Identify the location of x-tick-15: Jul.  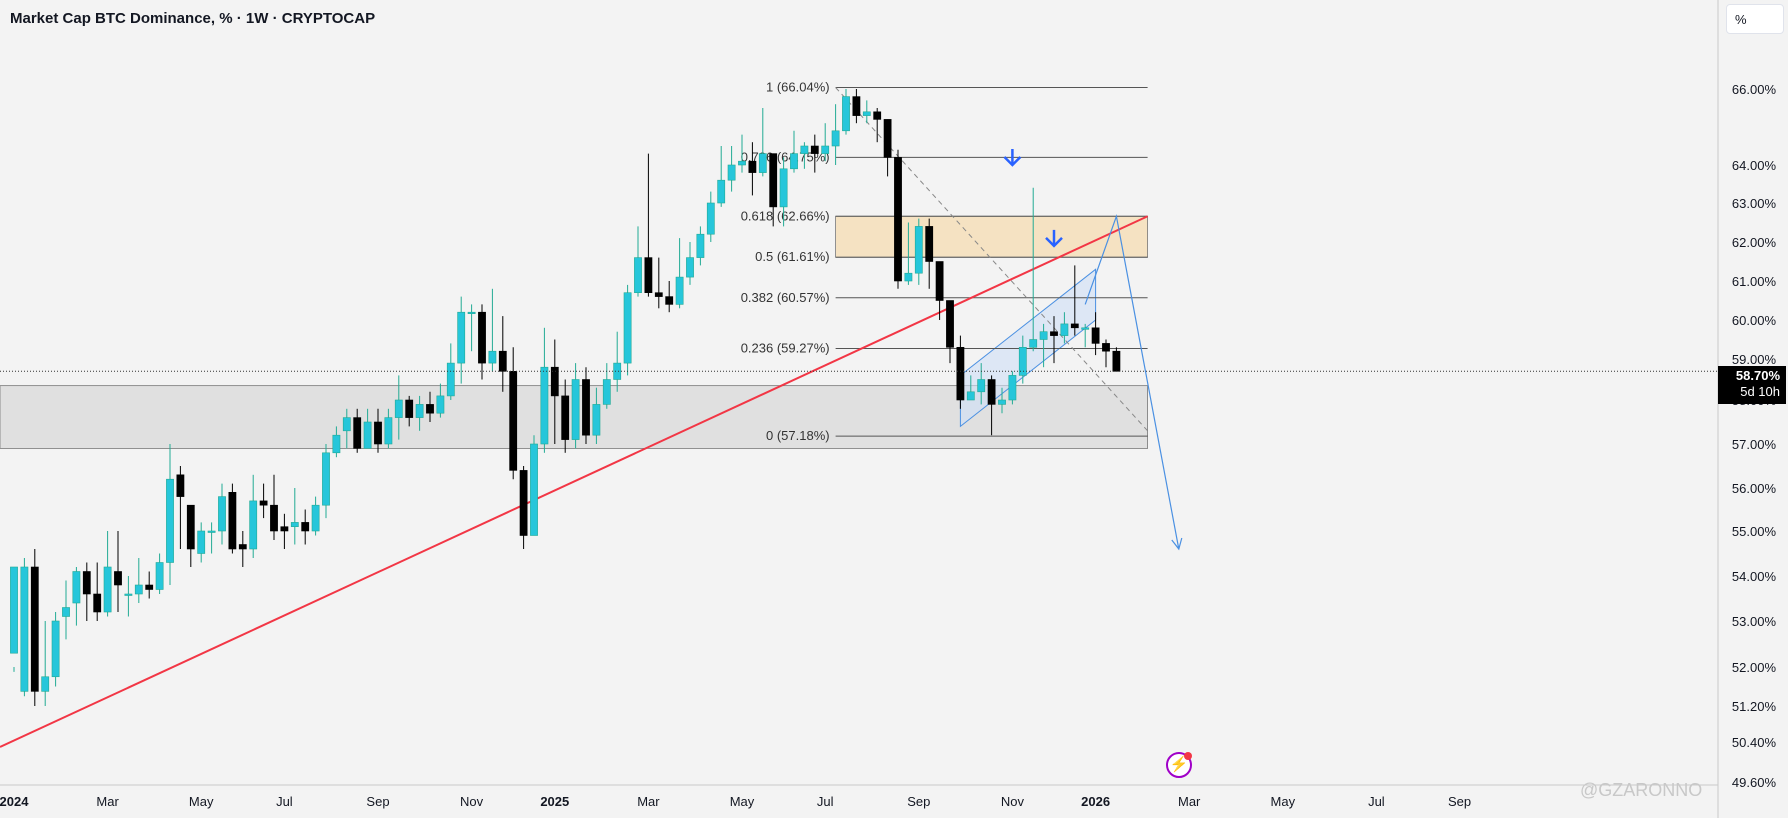
(1376, 801).